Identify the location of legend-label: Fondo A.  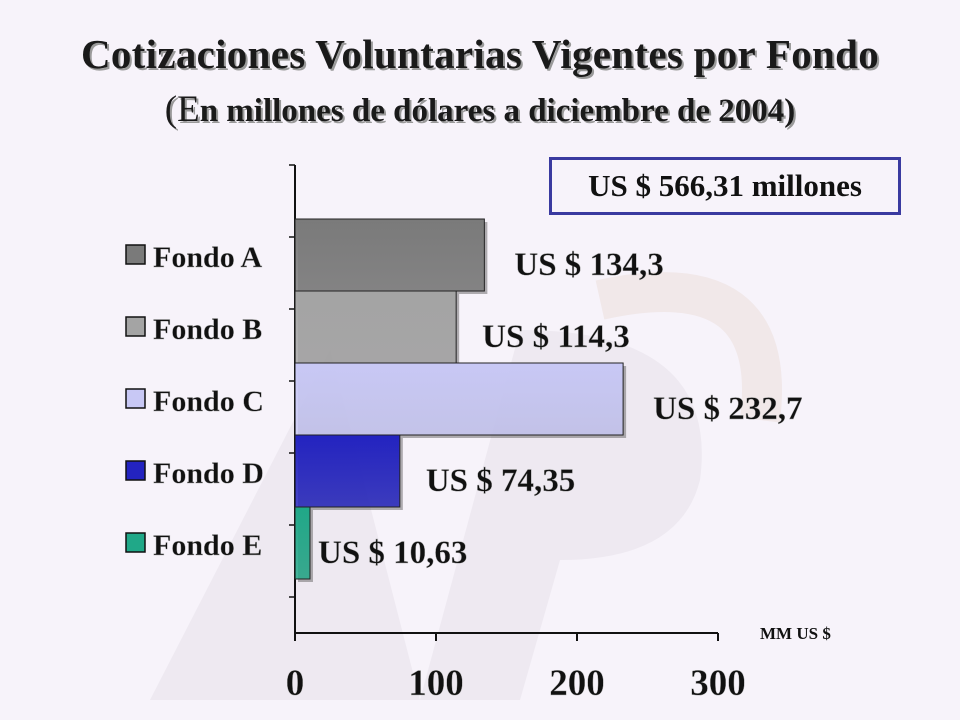
(208, 257).